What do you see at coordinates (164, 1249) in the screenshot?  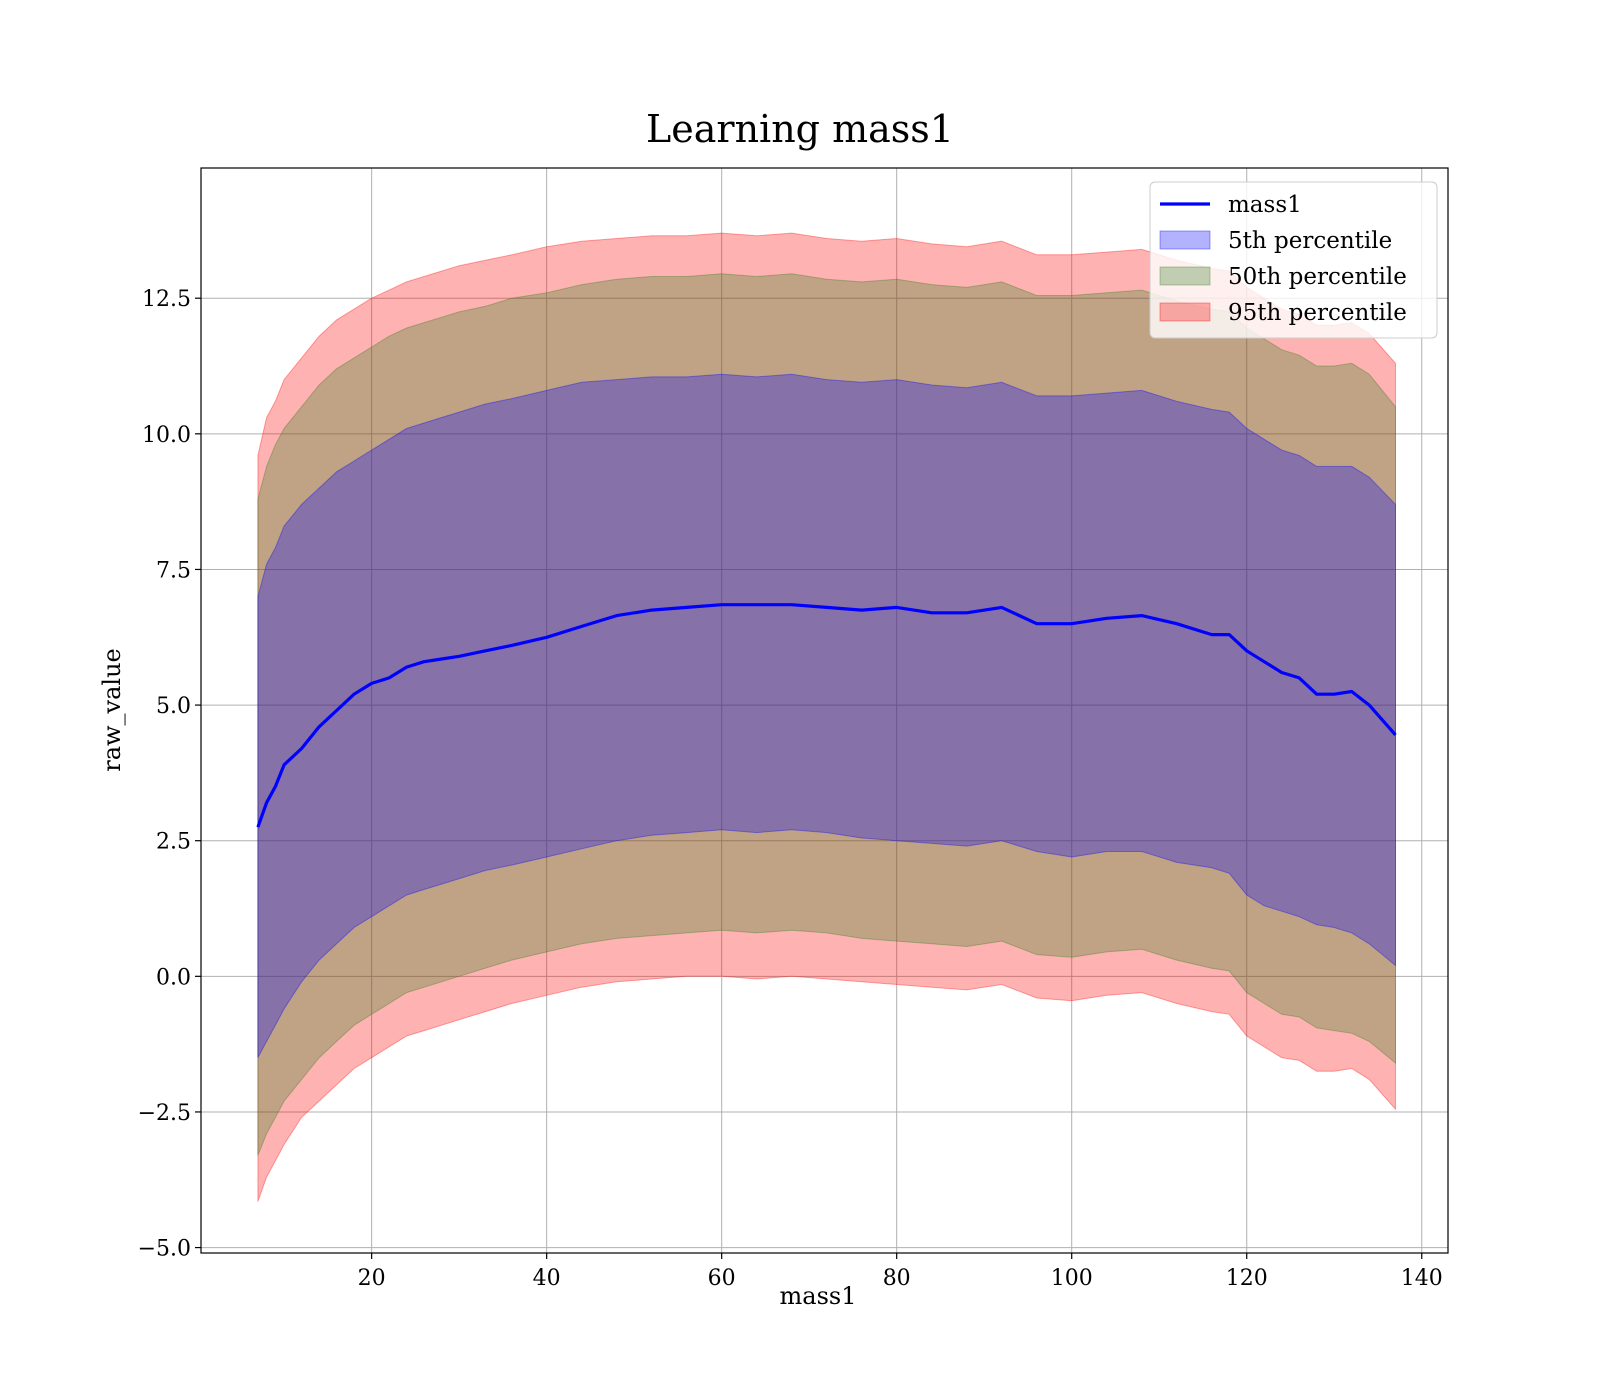 I see `y-tick-label: −5.0` at bounding box center [164, 1249].